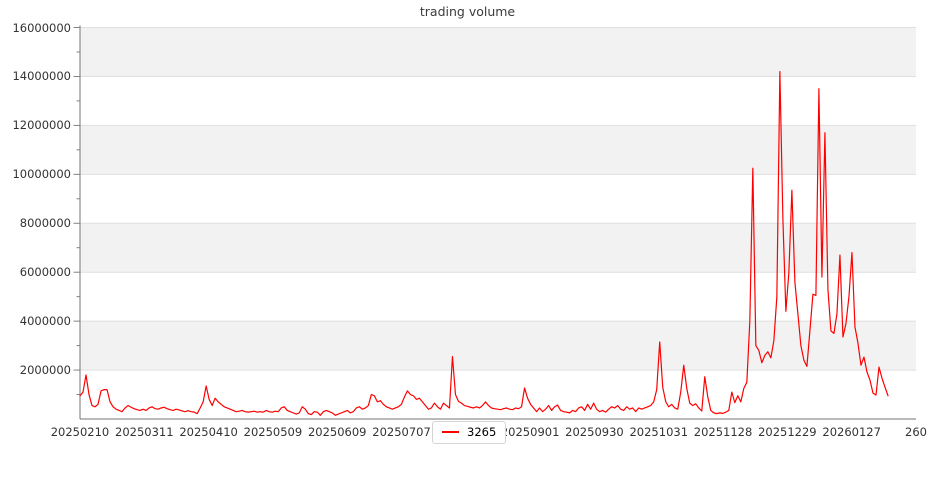 The image size is (935, 500). Describe the element at coordinates (467, 11) in the screenshot. I see `chart-title: trading volume` at that location.